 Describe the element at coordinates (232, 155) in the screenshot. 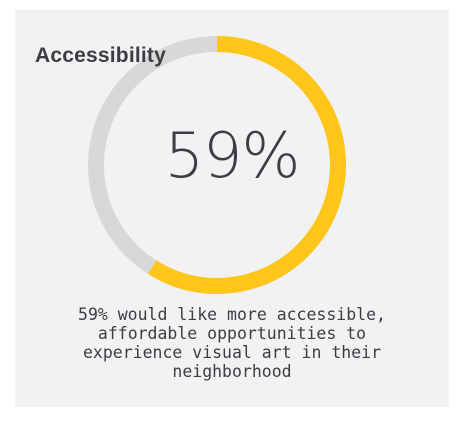

I see `center-percentage: 59%` at that location.